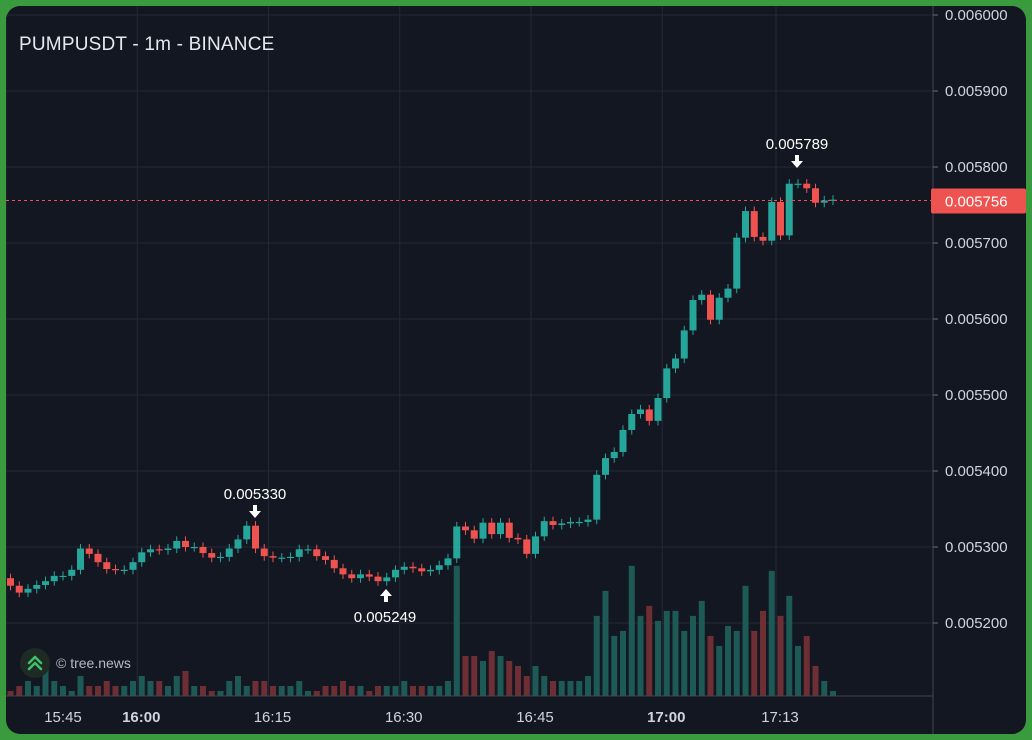 This screenshot has width=1032, height=740. I want to click on chart-title: PUMPUSDT - 1m - BINANCE, so click(147, 44).